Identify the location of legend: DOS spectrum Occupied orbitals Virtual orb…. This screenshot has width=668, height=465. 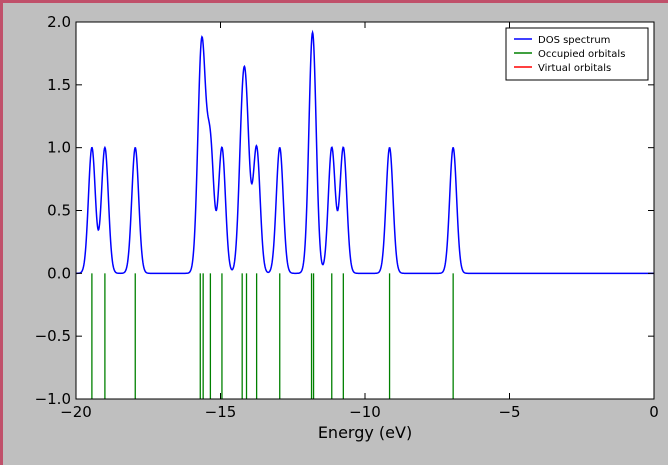
(577, 54).